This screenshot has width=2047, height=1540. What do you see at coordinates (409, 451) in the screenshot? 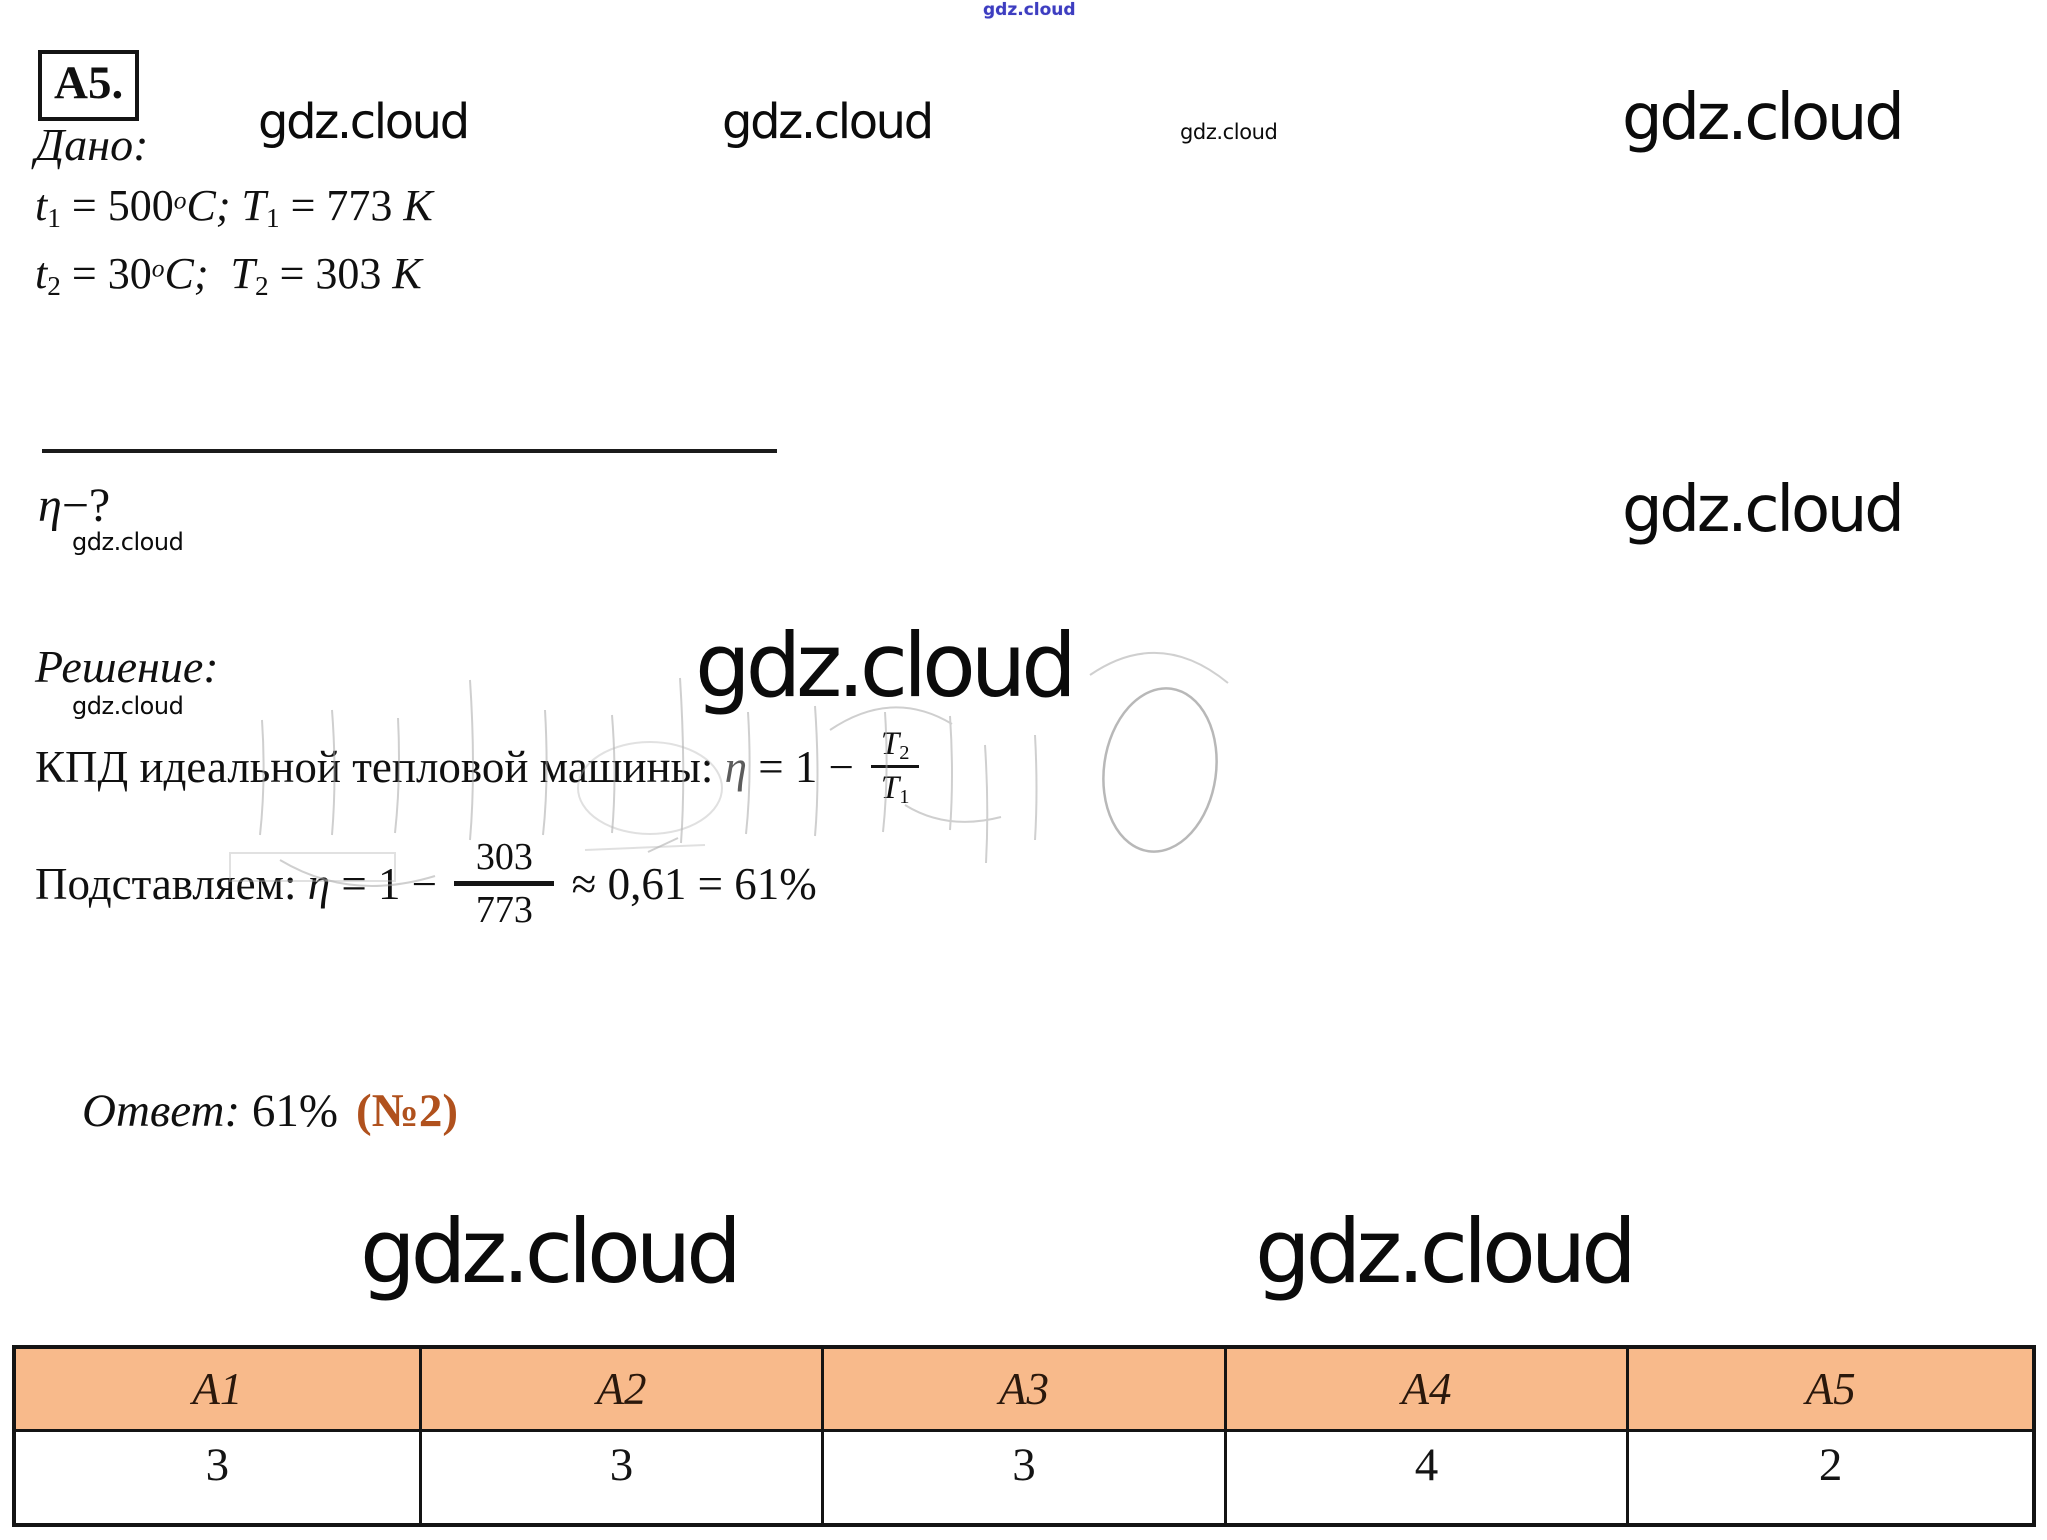
I see `given-divider-line` at bounding box center [409, 451].